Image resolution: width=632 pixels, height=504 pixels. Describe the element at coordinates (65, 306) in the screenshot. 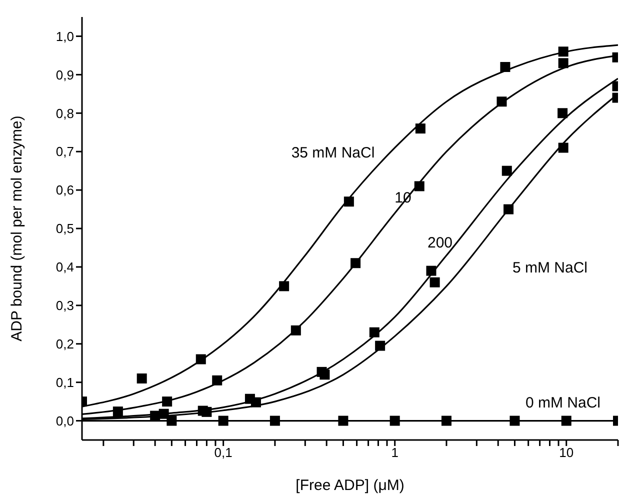

I see `y-tick-label: 0,3` at that location.